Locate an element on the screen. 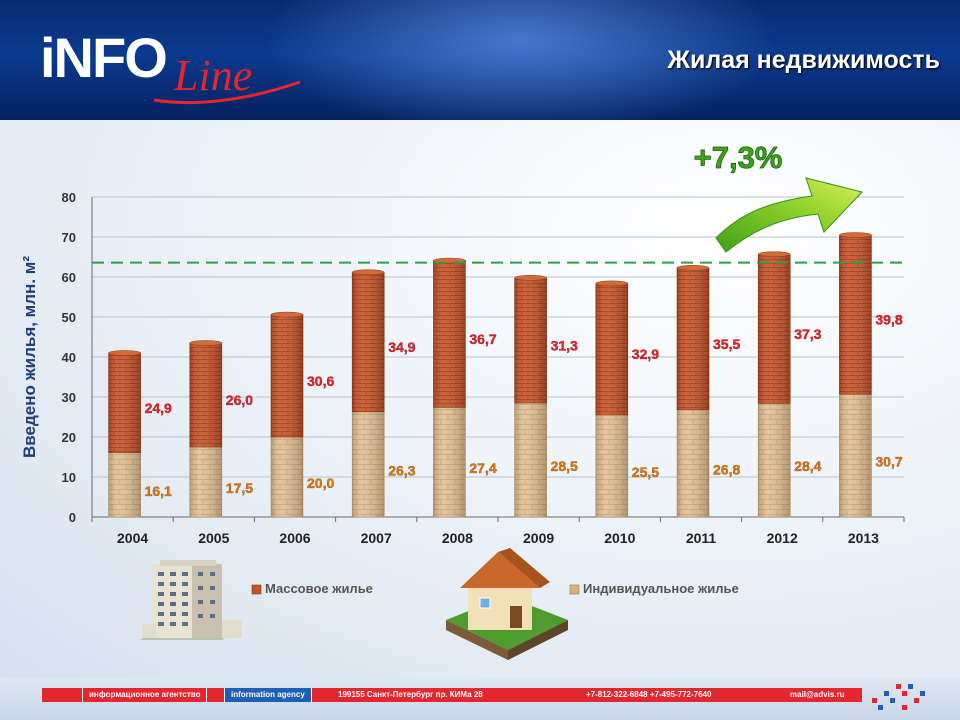  data-label-mass: 30,6 is located at coordinates (320, 381).